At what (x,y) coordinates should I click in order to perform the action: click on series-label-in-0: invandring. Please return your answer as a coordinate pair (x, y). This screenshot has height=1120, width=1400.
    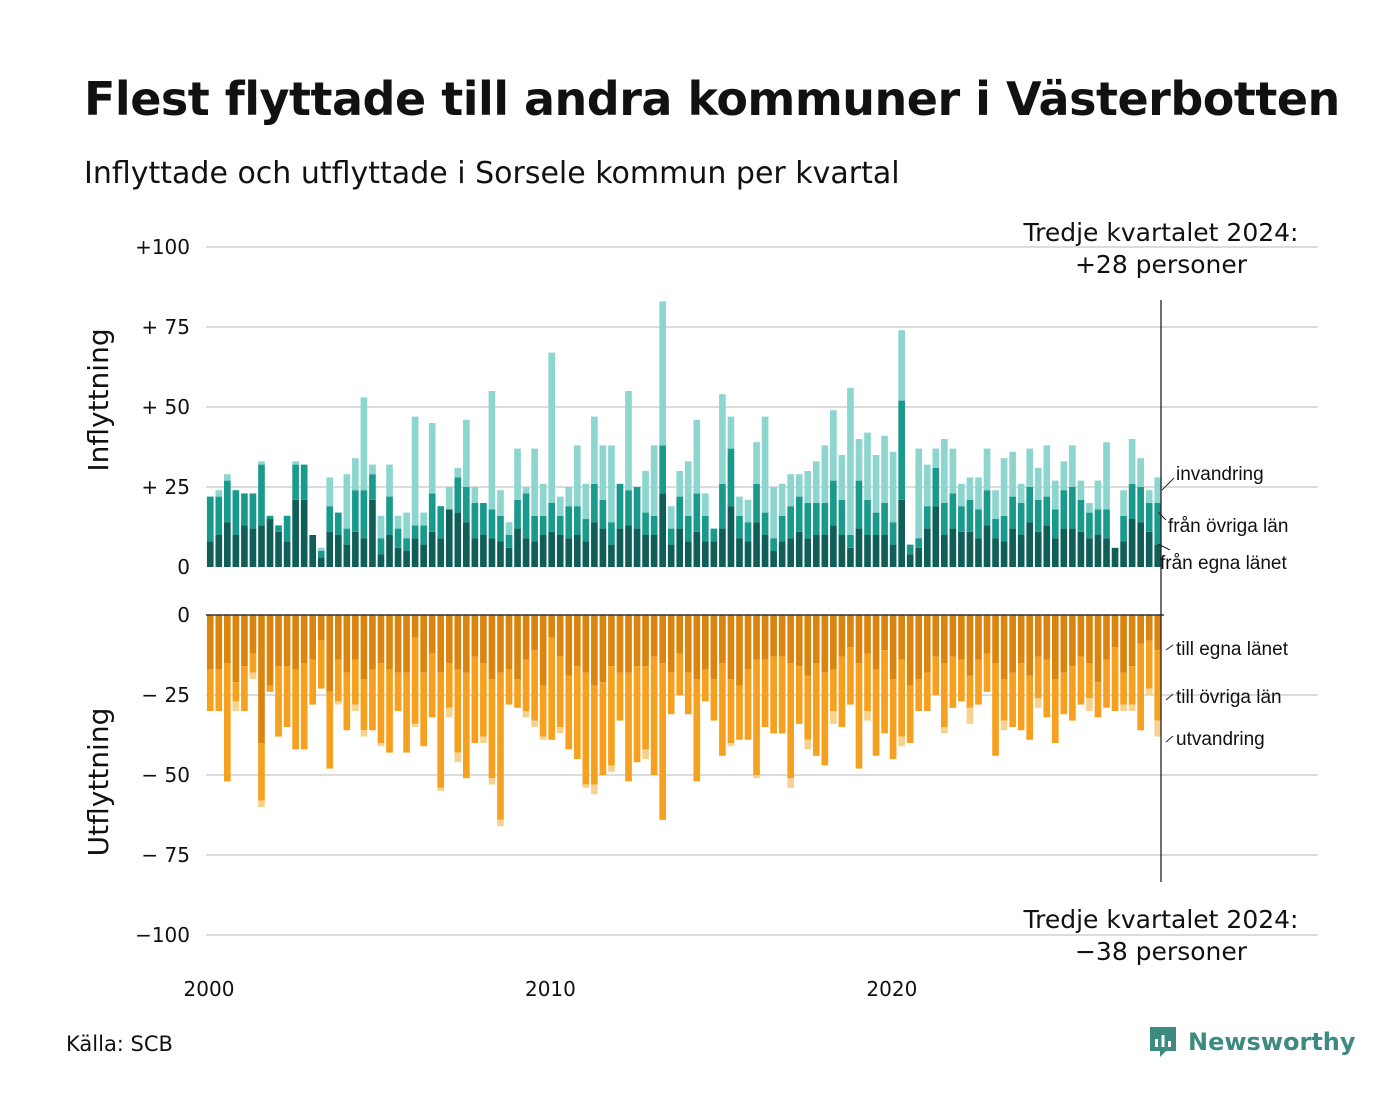
    Looking at the image, I should click on (1220, 474).